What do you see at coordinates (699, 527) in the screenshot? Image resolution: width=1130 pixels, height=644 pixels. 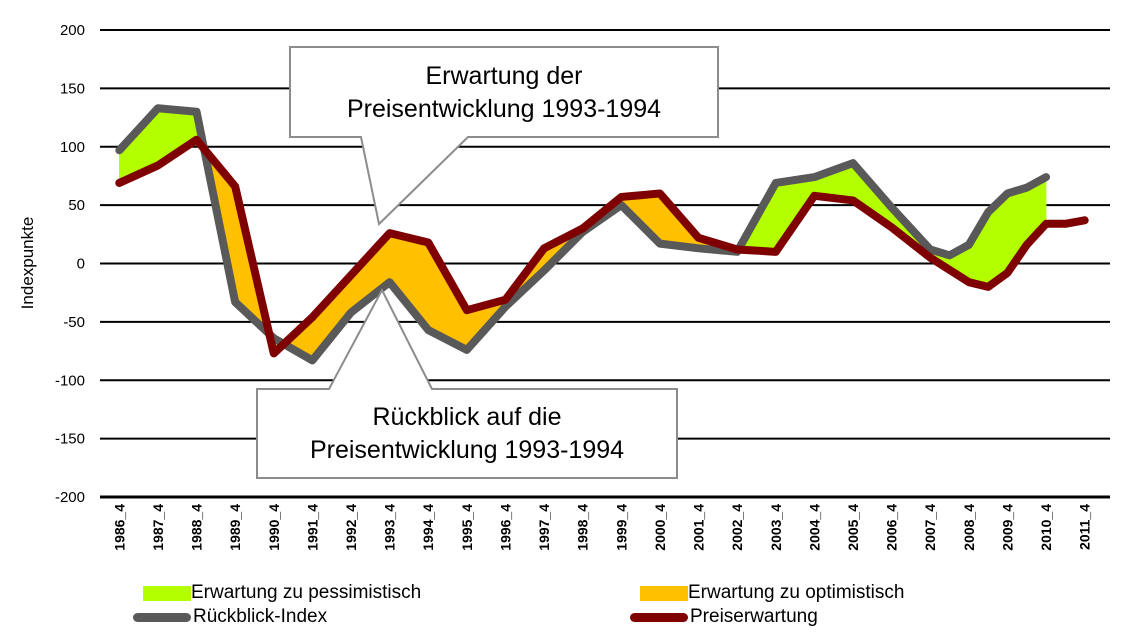 I see `x-tick-label: 2001_4` at bounding box center [699, 527].